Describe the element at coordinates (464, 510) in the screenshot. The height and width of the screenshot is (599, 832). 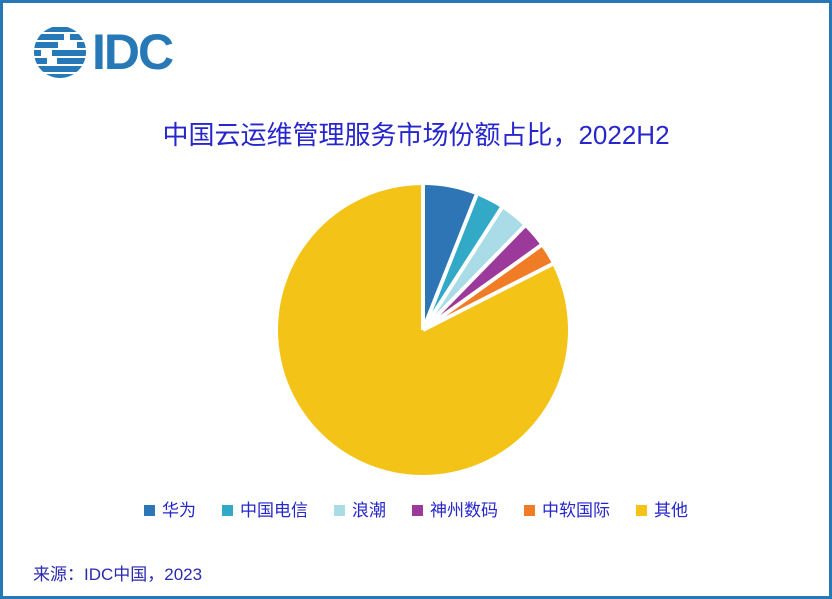
I see `legend-label: 神州数码` at that location.